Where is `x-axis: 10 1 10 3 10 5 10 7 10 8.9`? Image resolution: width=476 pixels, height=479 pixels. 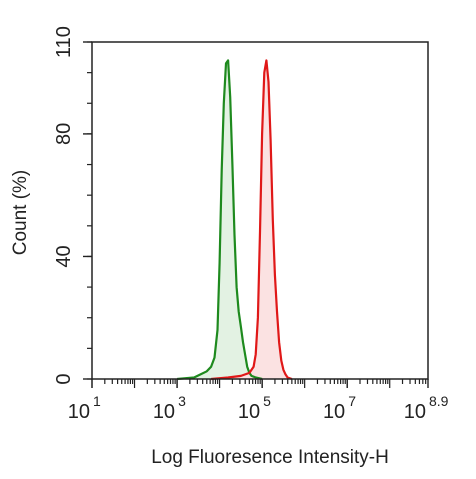
x-axis: 10 1 10 3 10 5 10 7 10 8.9 is located at coordinates (258, 401).